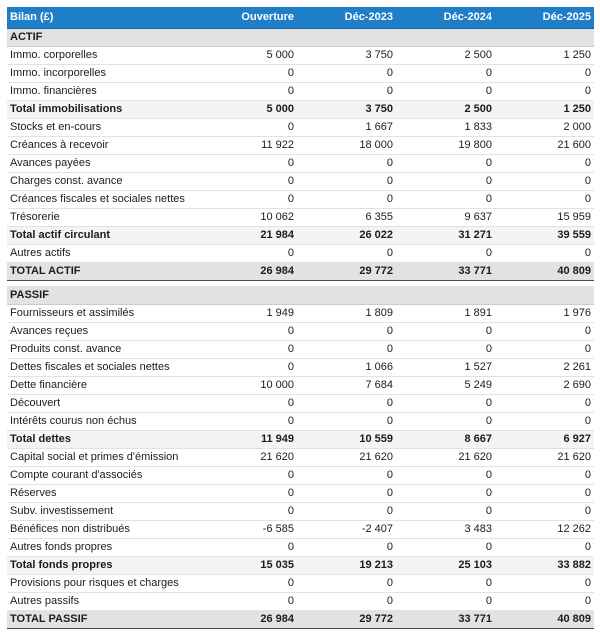  Describe the element at coordinates (300, 547) in the screenshot. I see `table-row: Autres fonds propres 0 0 0 0` at that location.